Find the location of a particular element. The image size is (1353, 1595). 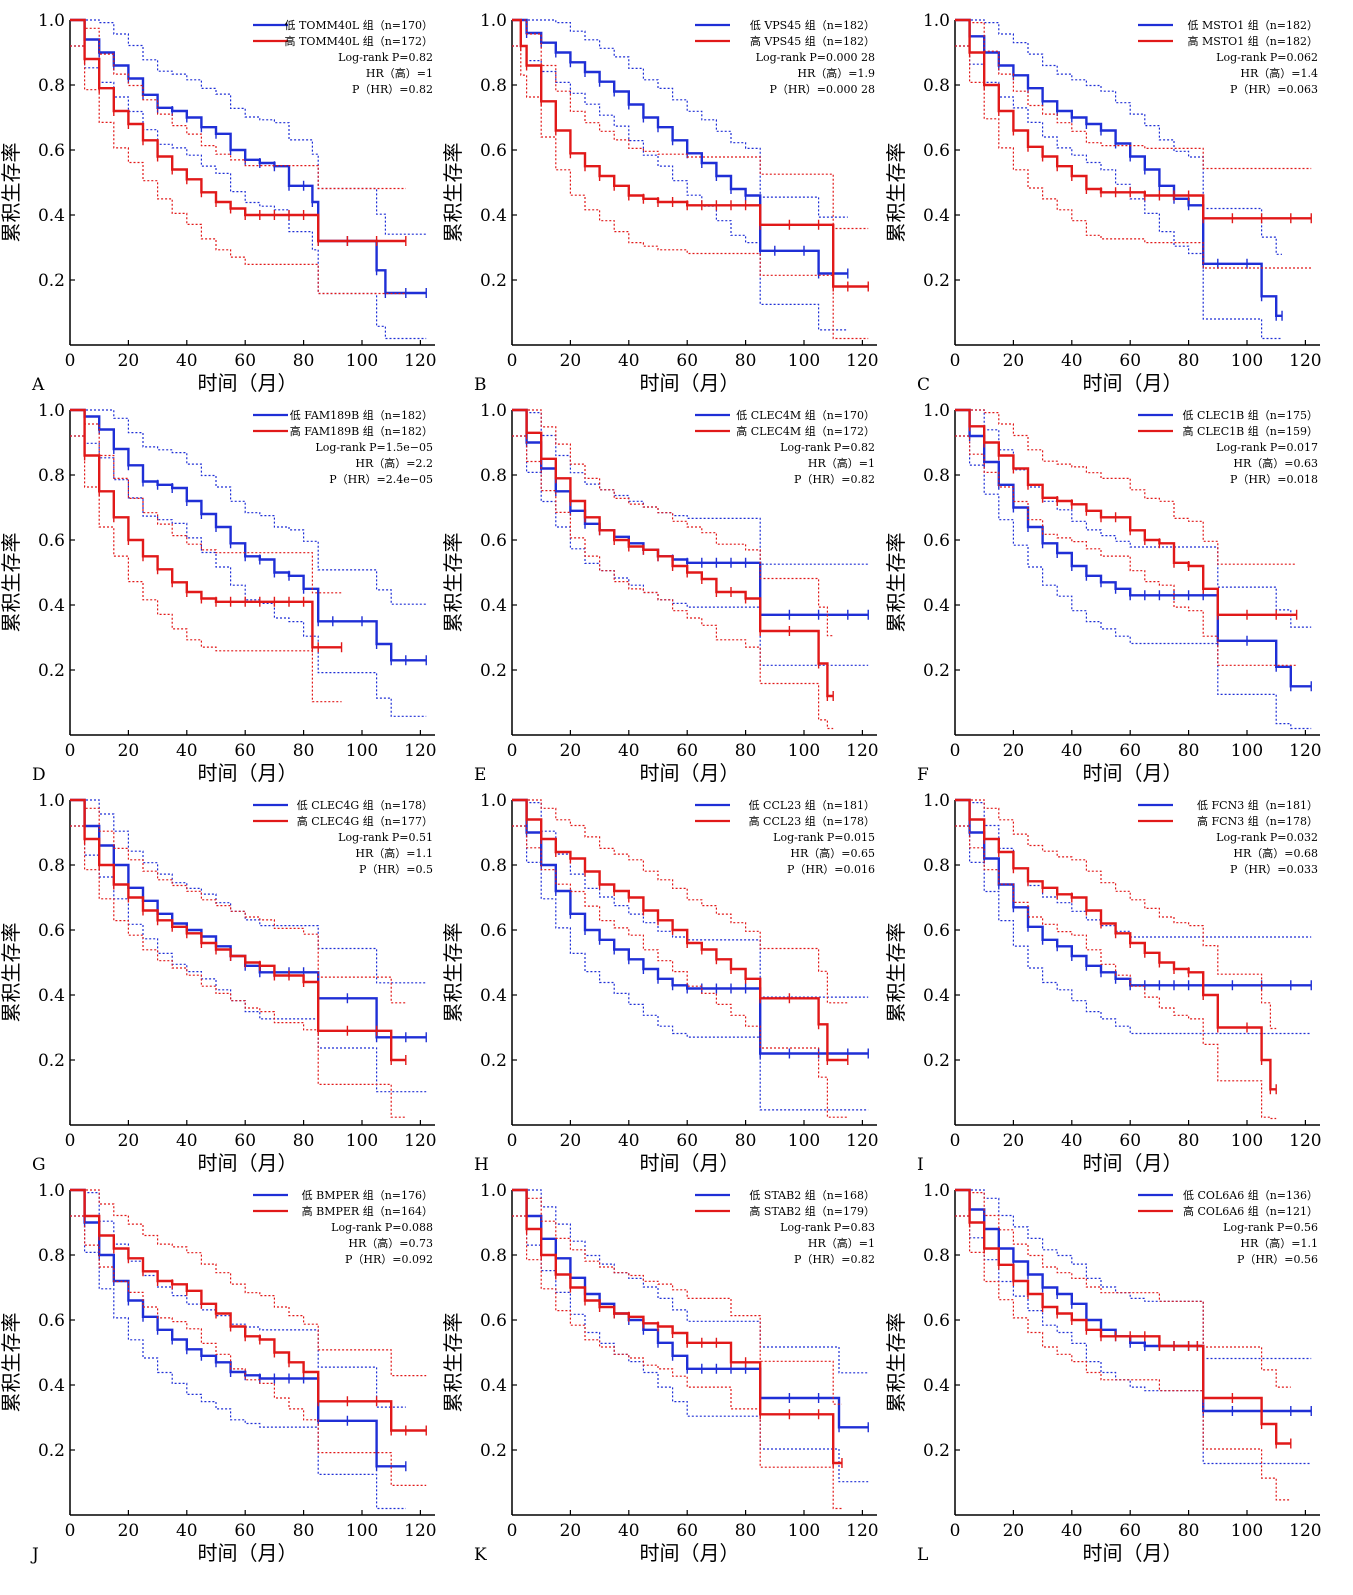

legend-high-label: 高 COL6A6 组（n=121） is located at coordinates (1250, 1211).